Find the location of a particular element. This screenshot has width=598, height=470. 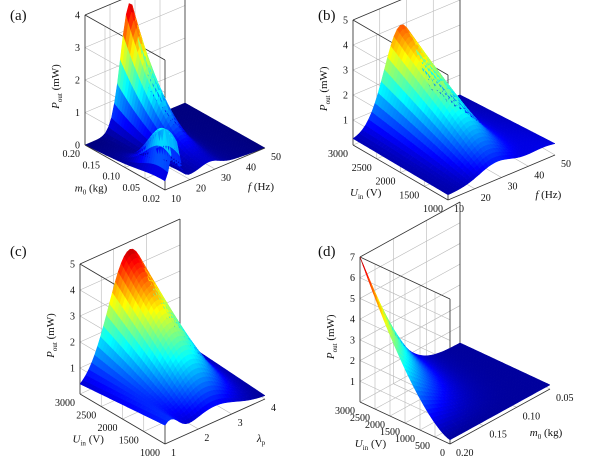

x-tick-label: 3 is located at coordinates (240, 423).